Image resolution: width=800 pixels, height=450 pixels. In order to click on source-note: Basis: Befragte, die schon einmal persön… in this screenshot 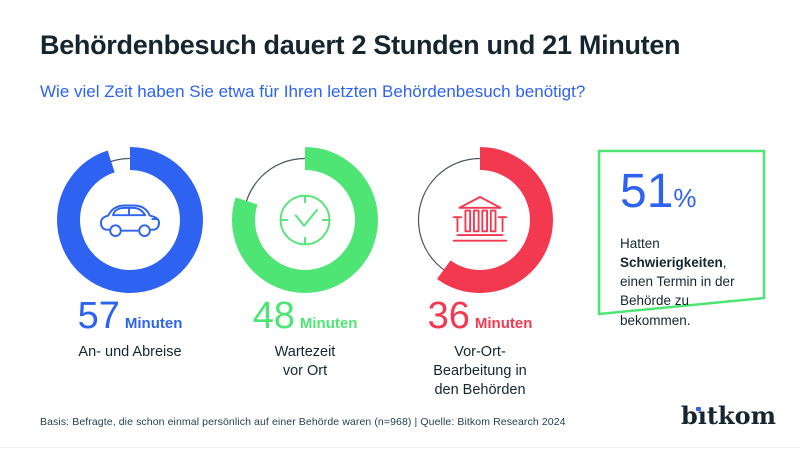, I will do `click(303, 422)`.